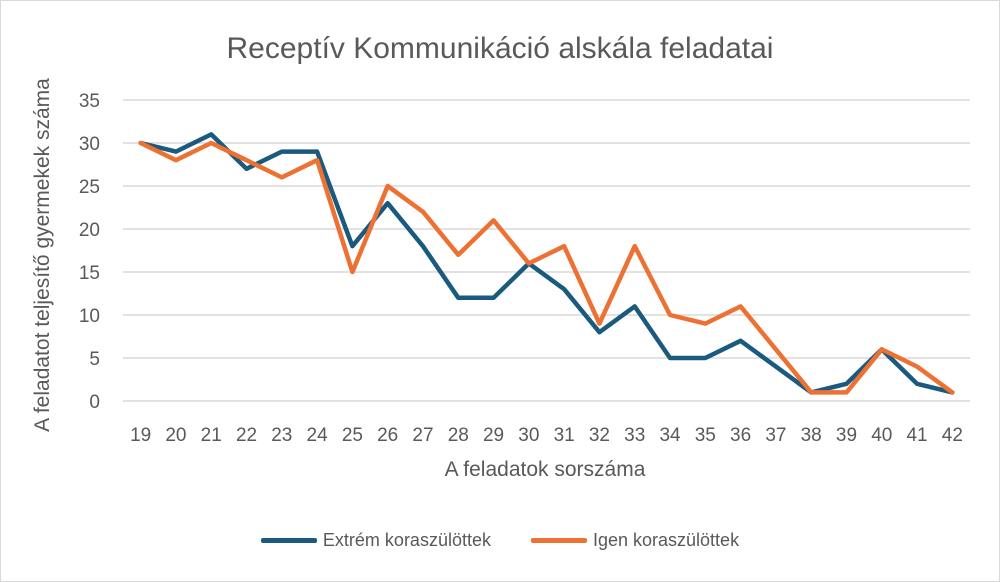 Image resolution: width=1000 pixels, height=582 pixels. Describe the element at coordinates (89, 144) in the screenshot. I see `y-tick-label: 30` at that location.